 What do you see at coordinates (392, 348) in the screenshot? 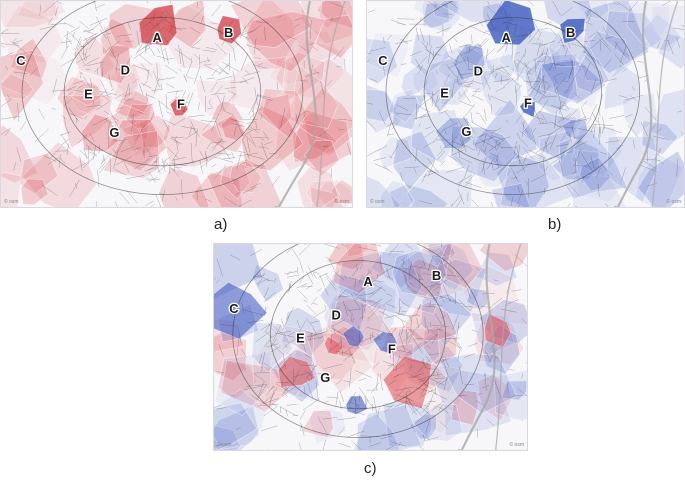
I see `district-label-f: F` at bounding box center [392, 348].